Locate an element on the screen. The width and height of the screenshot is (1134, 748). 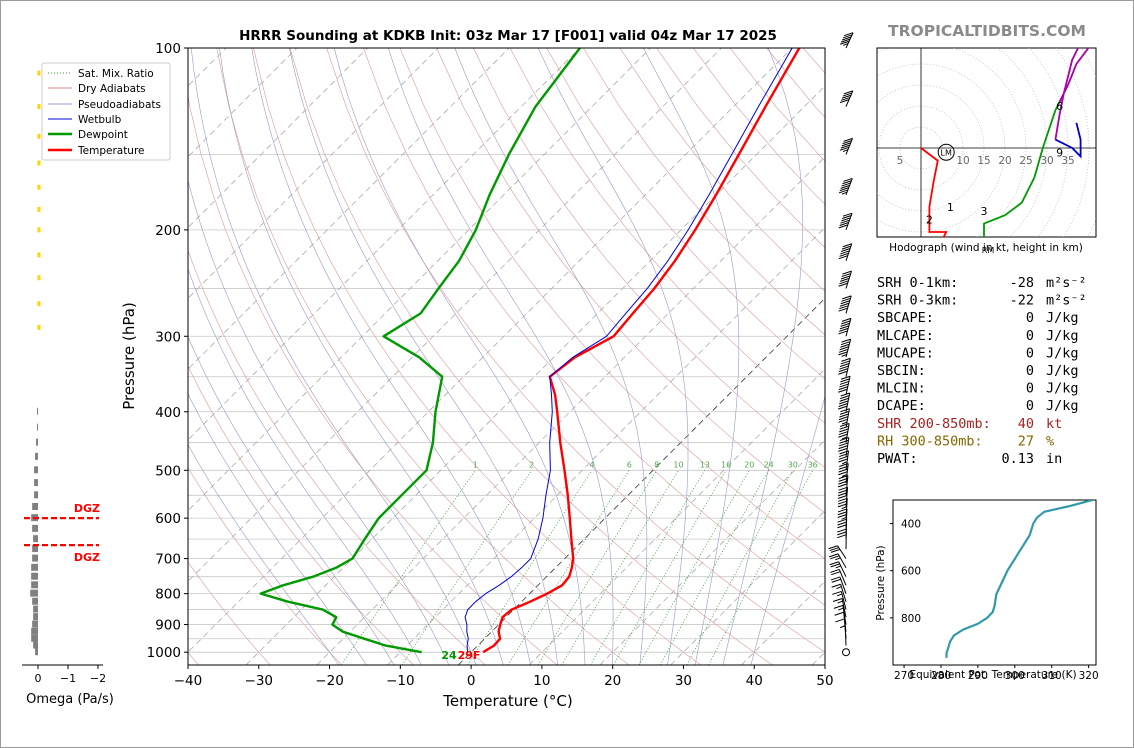
thetae-x-tick-label: 300 is located at coordinates (1015, 676).